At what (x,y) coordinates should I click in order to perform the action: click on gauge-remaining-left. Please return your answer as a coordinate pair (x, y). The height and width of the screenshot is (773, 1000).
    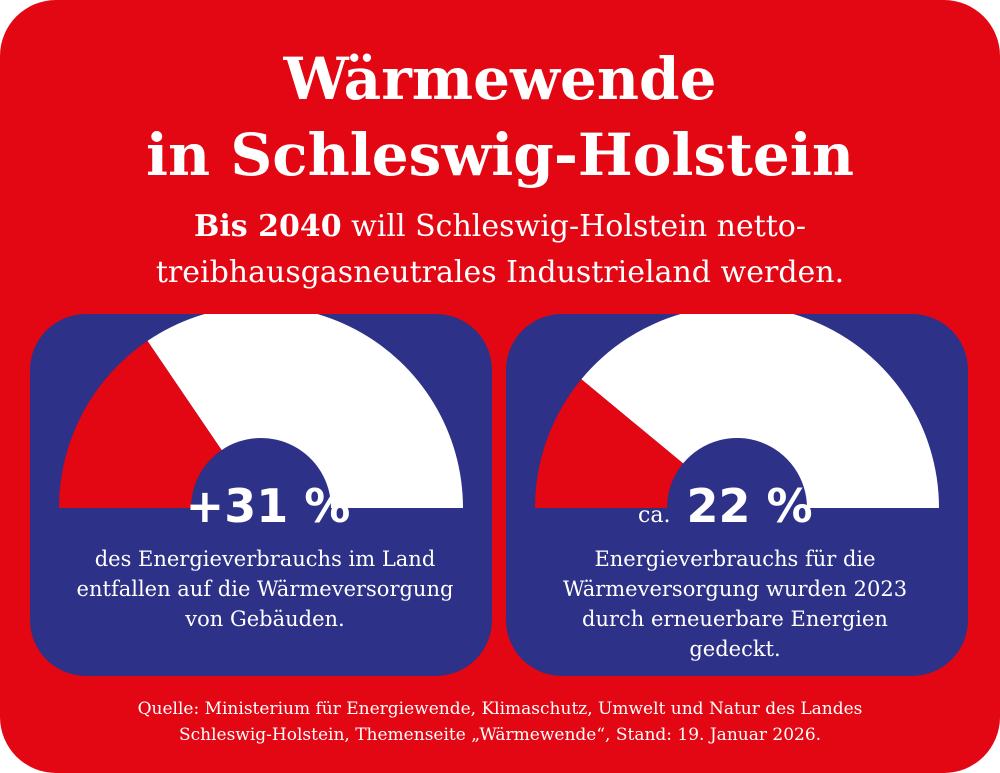
    Looking at the image, I should click on (305, 411).